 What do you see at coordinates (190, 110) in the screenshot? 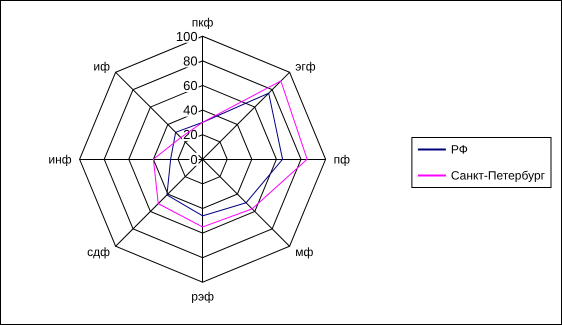
I see `y-tick-label: 40` at bounding box center [190, 110].